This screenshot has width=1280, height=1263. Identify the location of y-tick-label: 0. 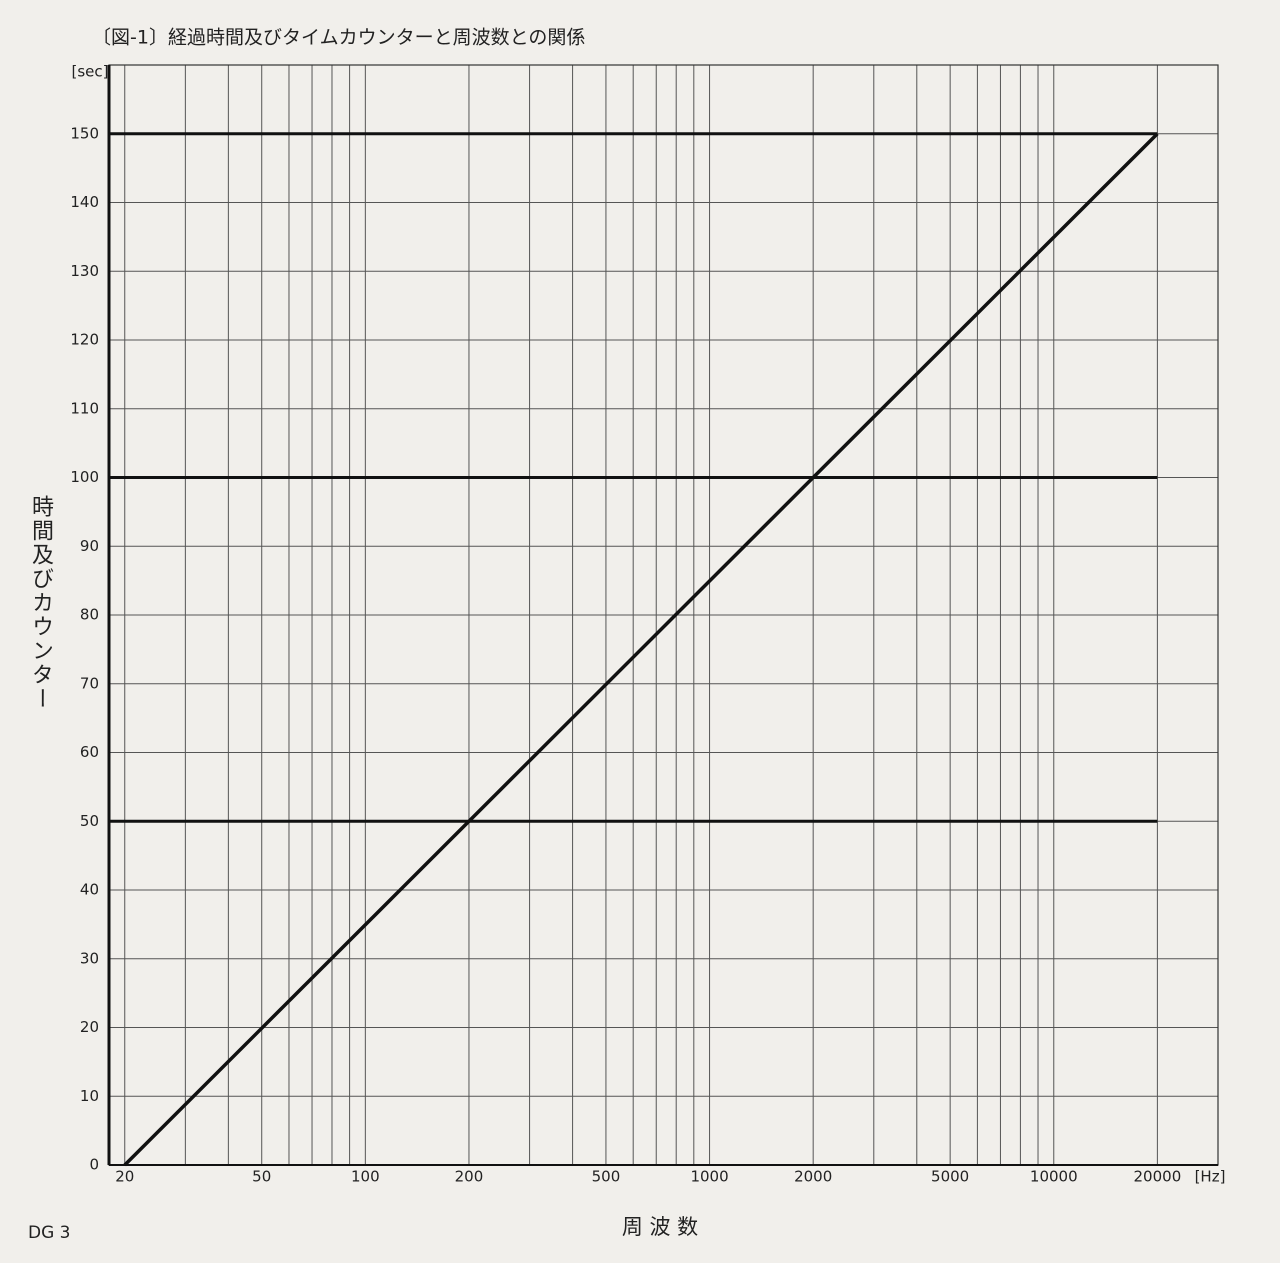
(94, 1165).